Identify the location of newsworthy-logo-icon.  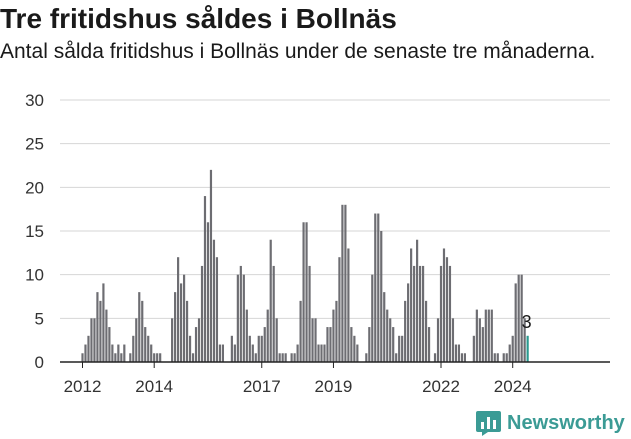
(488, 423).